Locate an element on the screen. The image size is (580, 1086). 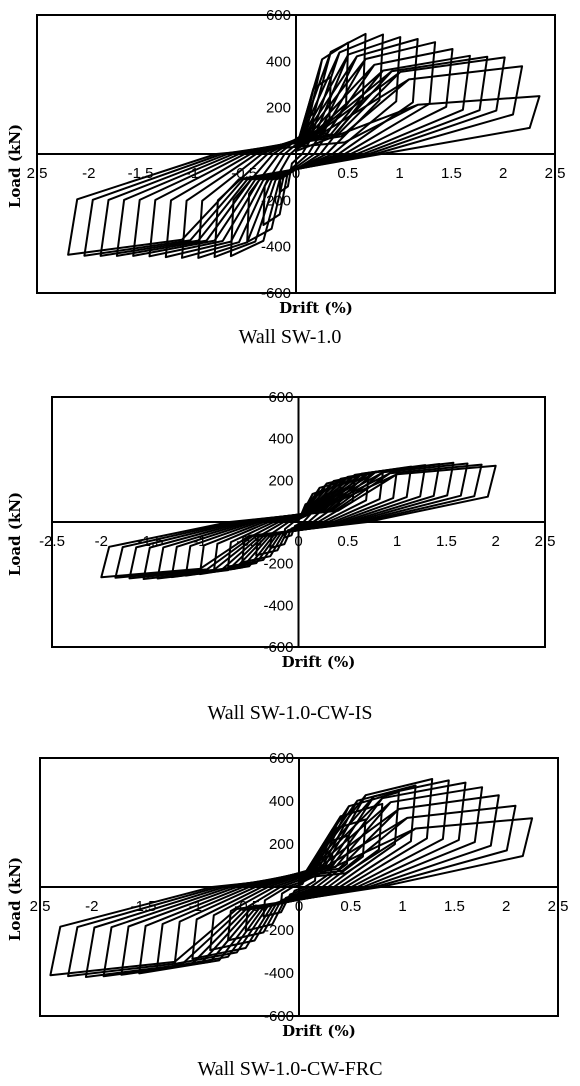
x-tick-label: -2.5 is located at coordinates (52, 541).